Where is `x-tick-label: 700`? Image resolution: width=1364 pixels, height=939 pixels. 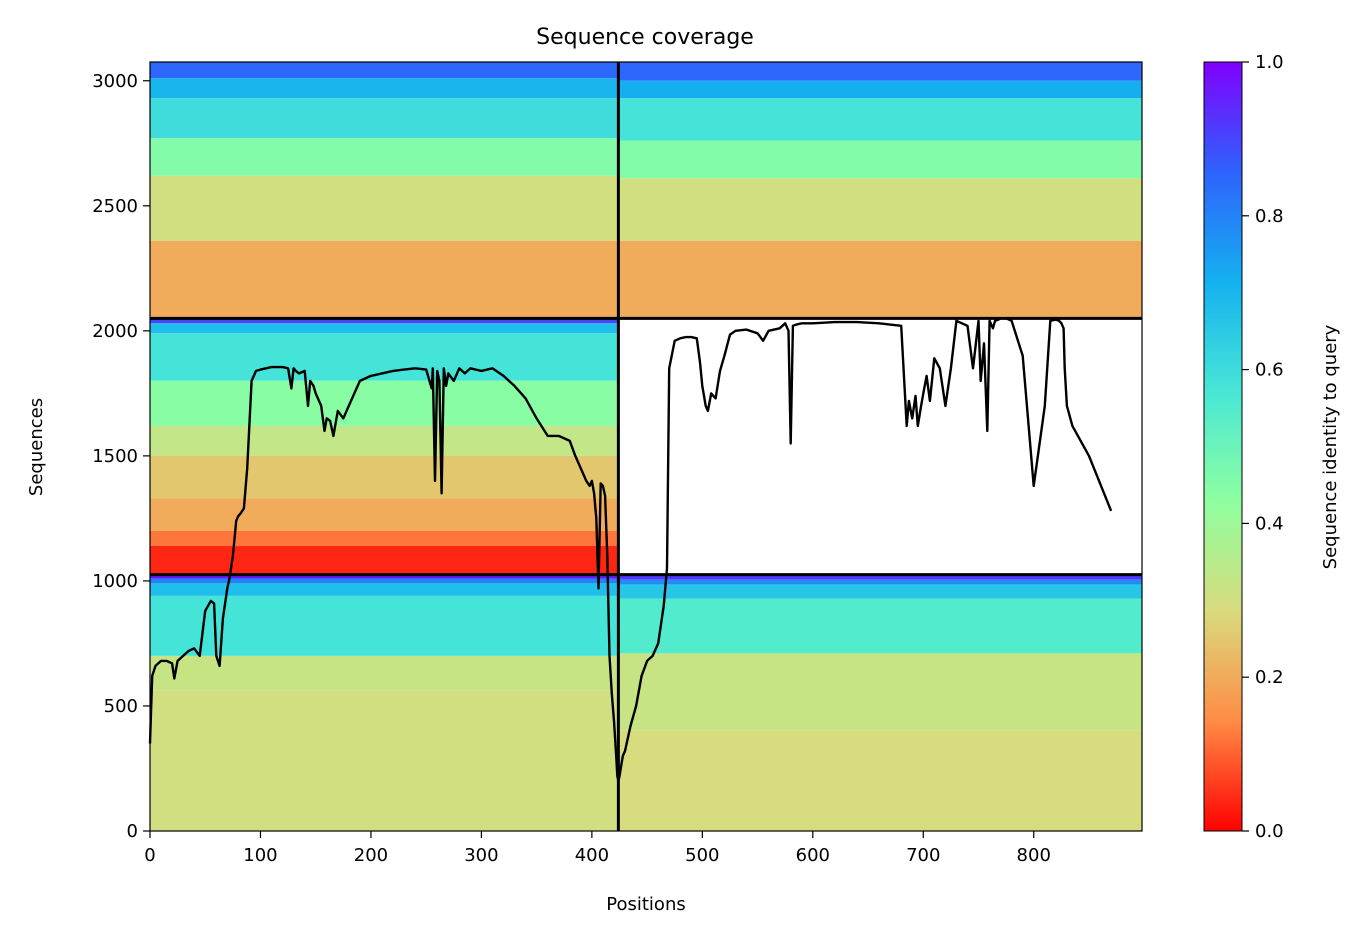
x-tick-label: 700 is located at coordinates (923, 855).